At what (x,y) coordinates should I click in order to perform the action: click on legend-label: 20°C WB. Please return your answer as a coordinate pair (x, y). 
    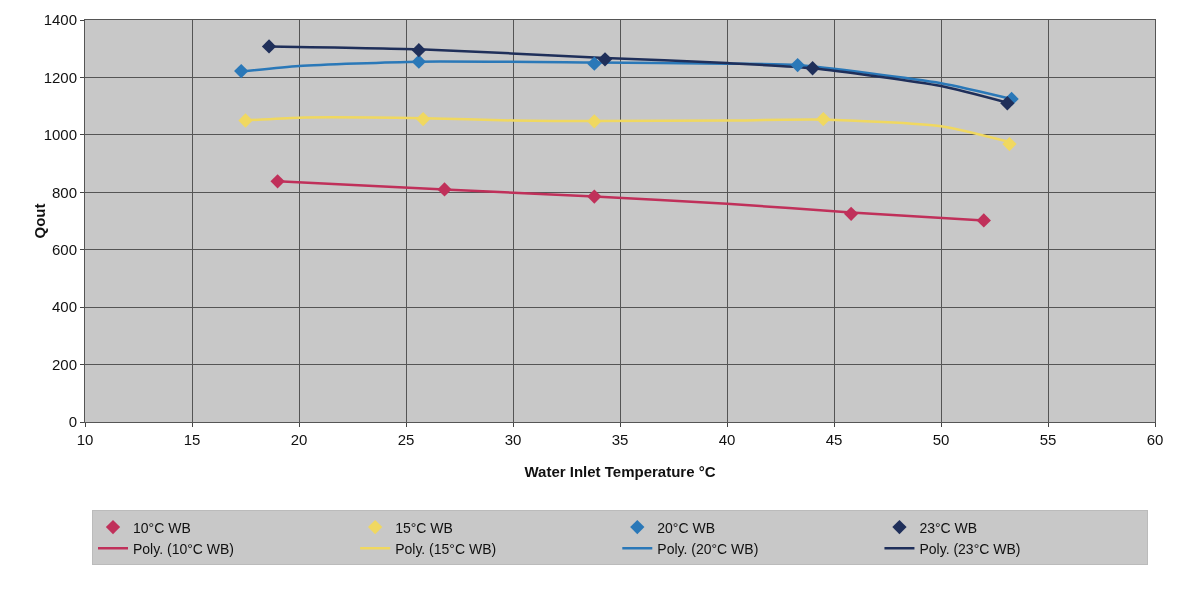
    Looking at the image, I should click on (686, 527).